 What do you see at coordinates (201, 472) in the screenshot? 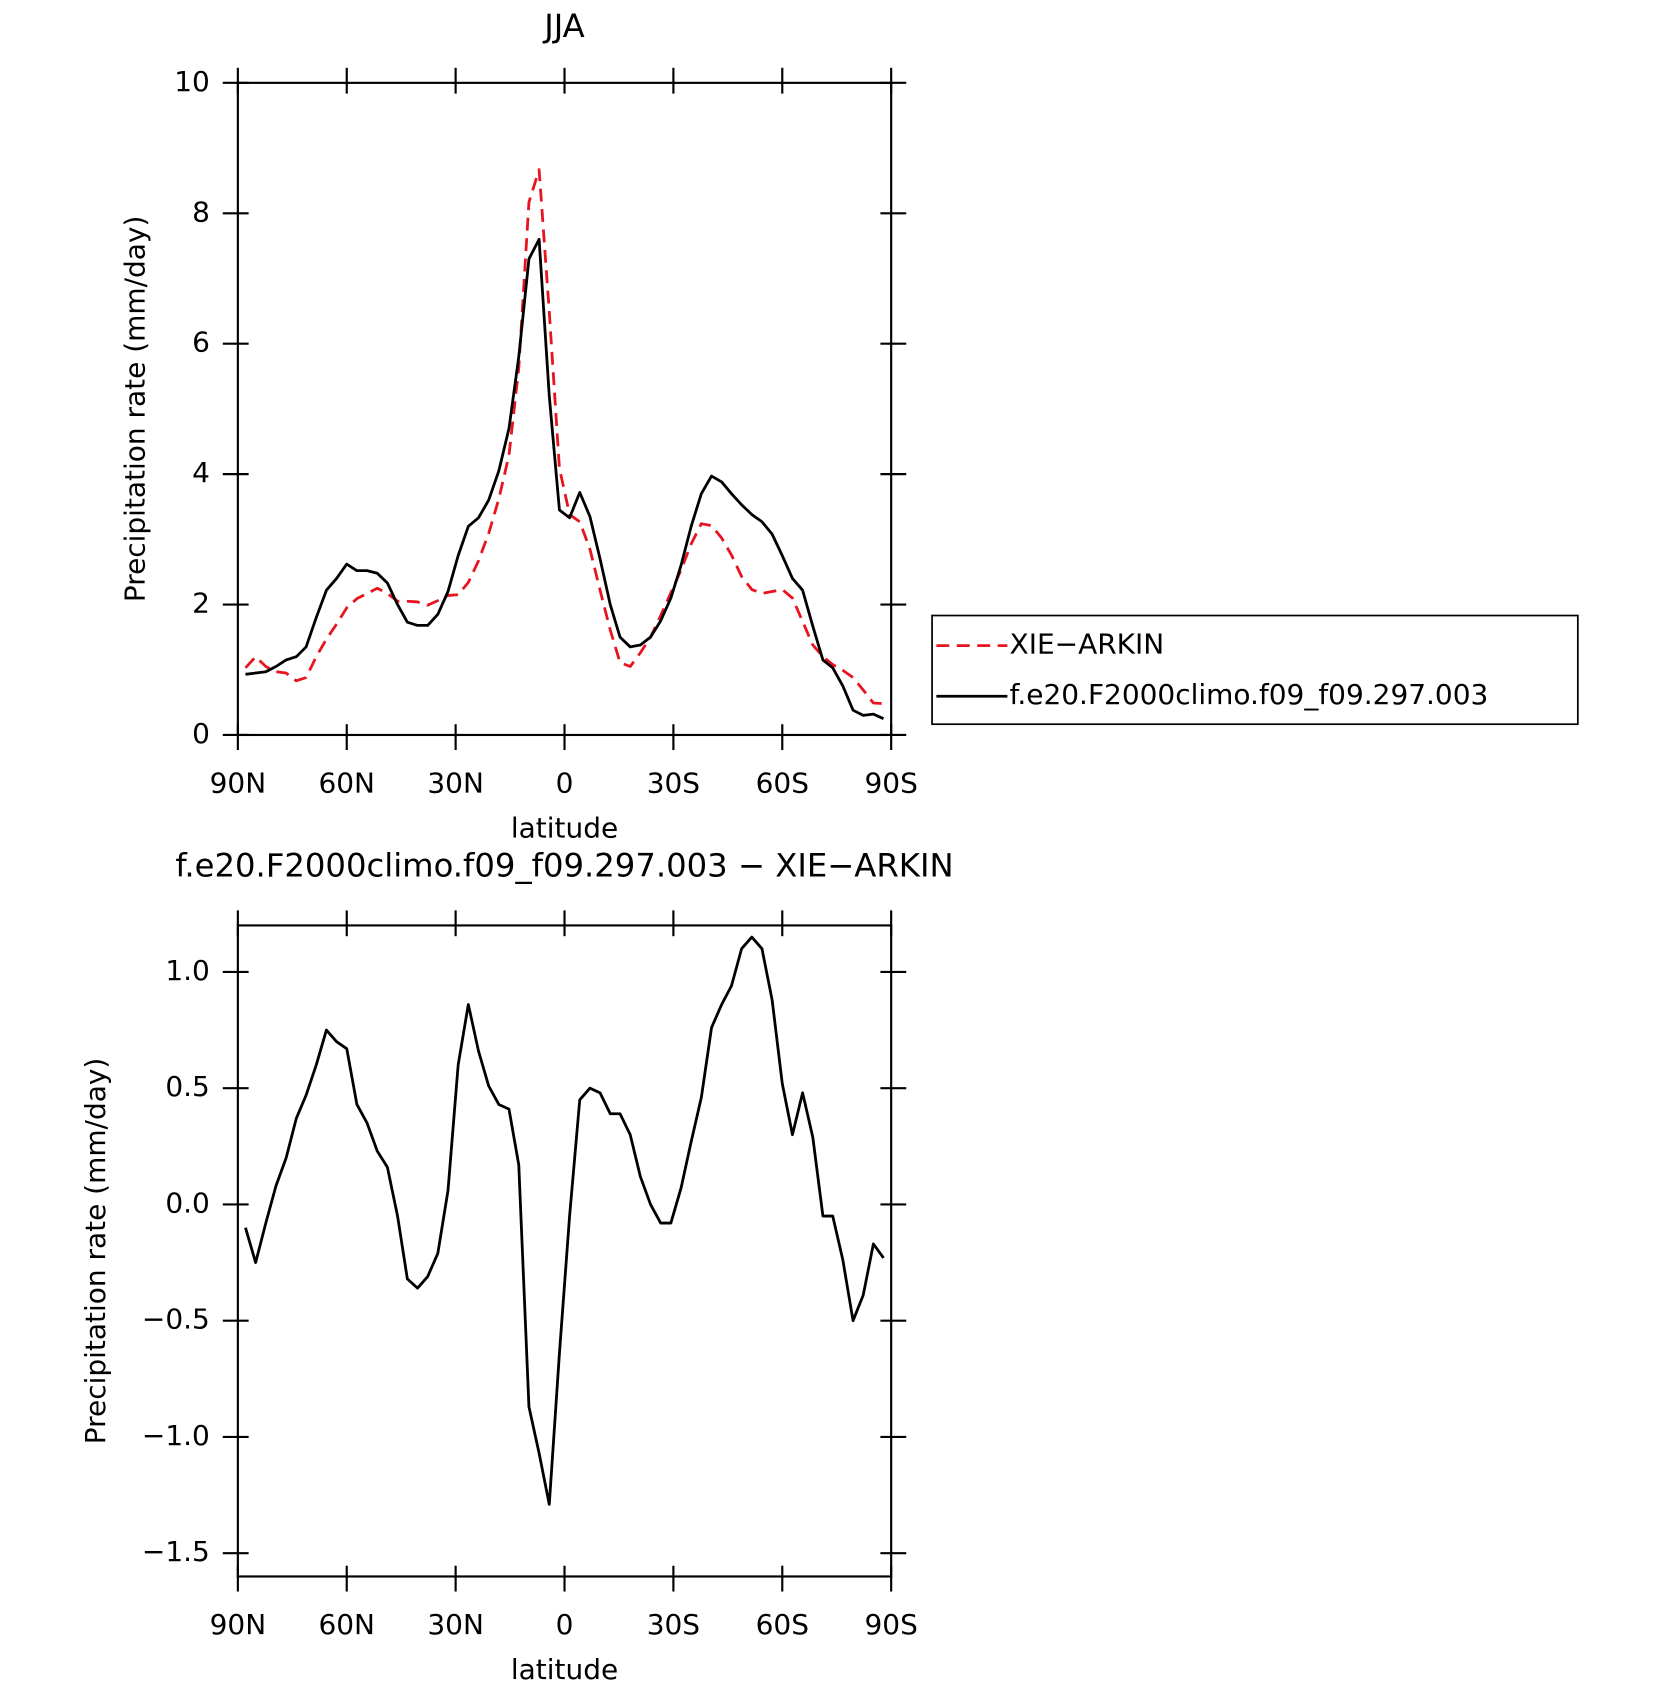
I see `y-tick-label: 4` at bounding box center [201, 472].